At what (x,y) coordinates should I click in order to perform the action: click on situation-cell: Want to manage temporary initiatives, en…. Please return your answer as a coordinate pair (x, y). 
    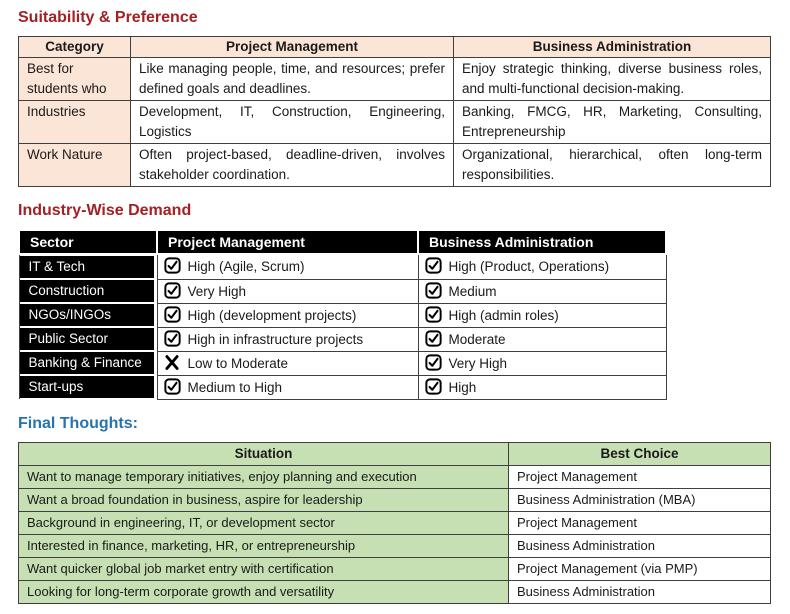
    Looking at the image, I should click on (263, 476).